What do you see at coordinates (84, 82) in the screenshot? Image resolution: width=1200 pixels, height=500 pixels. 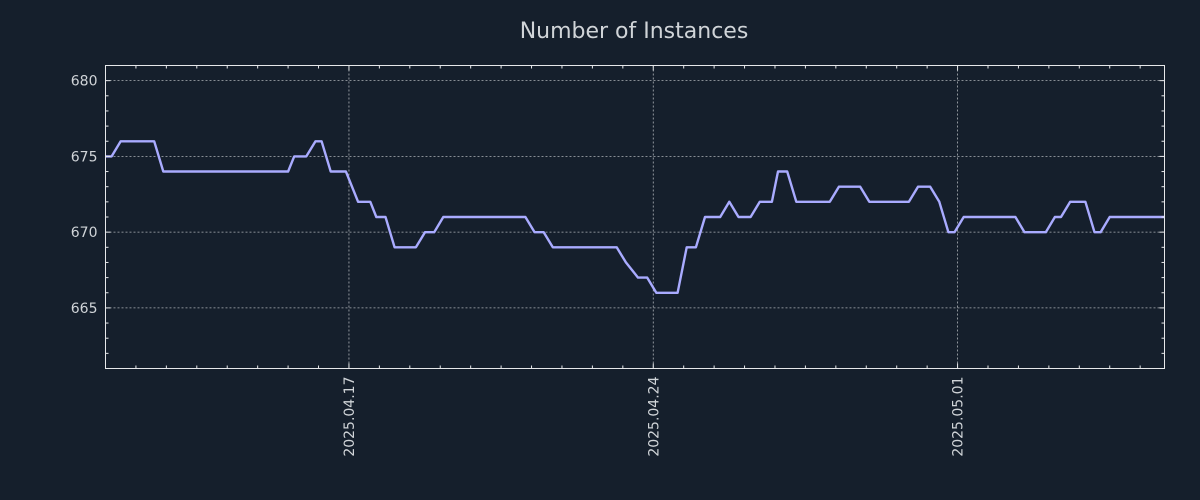 I see `y-tick-label: 680` at bounding box center [84, 82].